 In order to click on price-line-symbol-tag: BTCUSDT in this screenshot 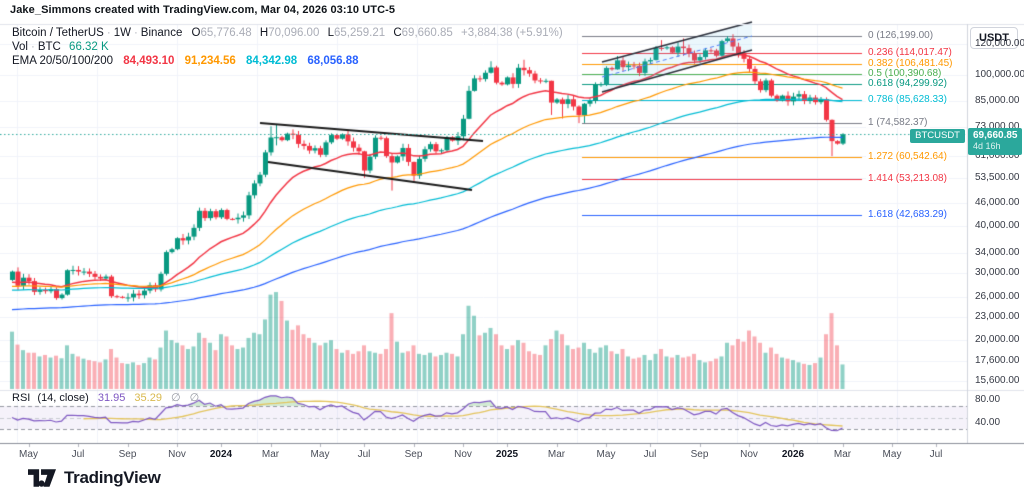, I will do `click(937, 135)`.